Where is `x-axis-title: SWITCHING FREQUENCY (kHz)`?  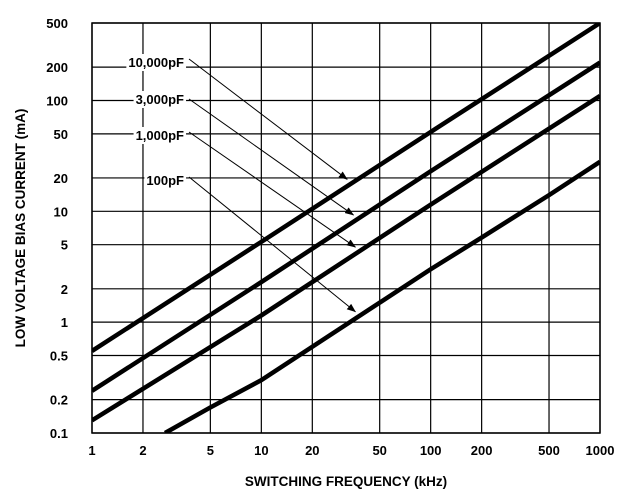
x-axis-title: SWITCHING FREQUENCY (kHz) is located at coordinates (346, 481).